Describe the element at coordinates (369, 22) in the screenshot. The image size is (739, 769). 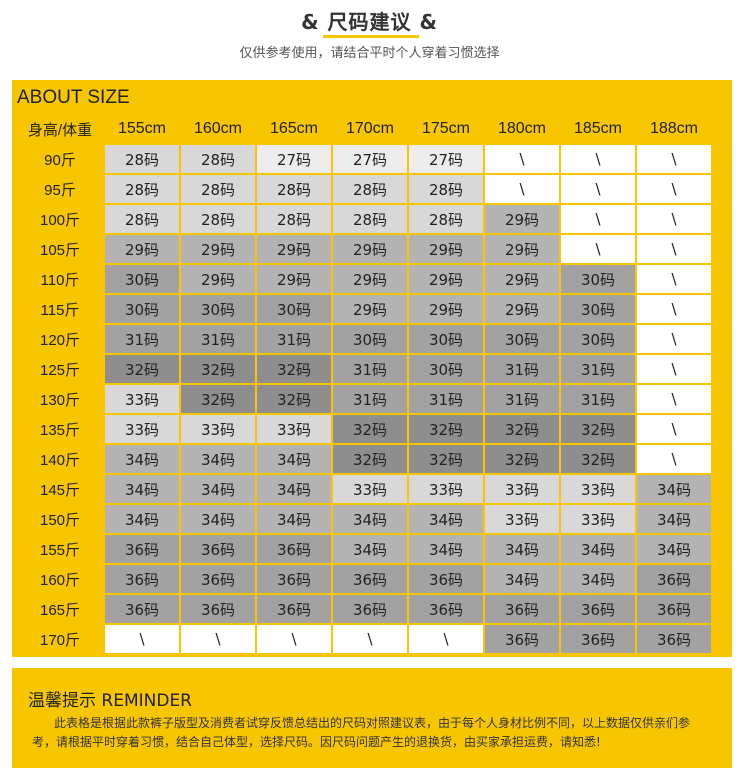
I see `page-title: & 尺码建议 &` at that location.